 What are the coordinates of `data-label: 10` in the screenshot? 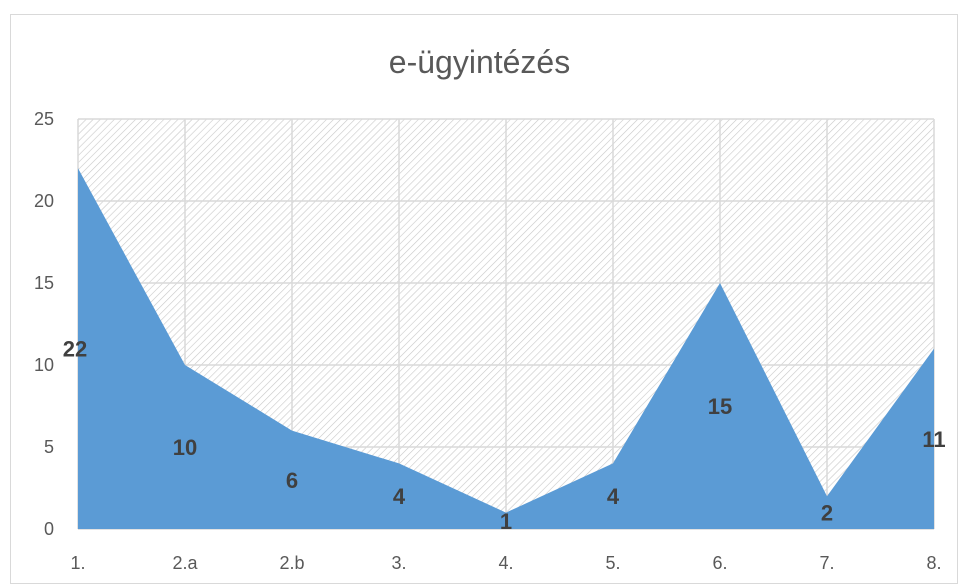 It's located at (185, 447).